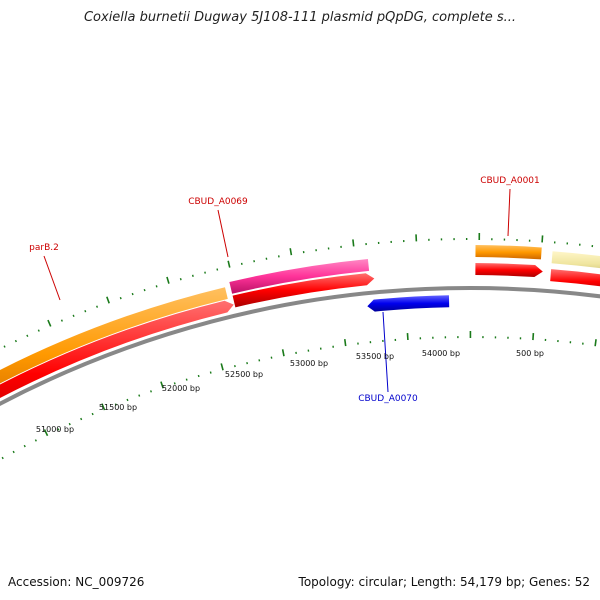  What do you see at coordinates (575, 281) in the screenshot?
I see `cds-next` at bounding box center [575, 281].